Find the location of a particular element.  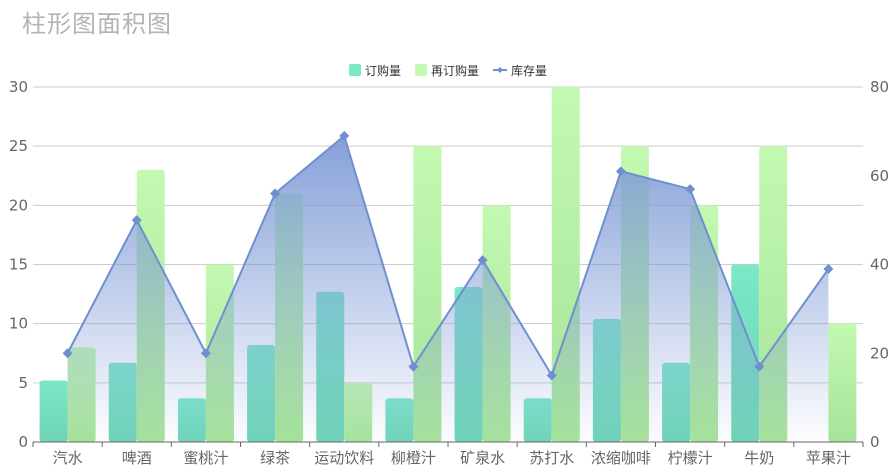

x-tick-label: 柳橙汁 is located at coordinates (413, 458).